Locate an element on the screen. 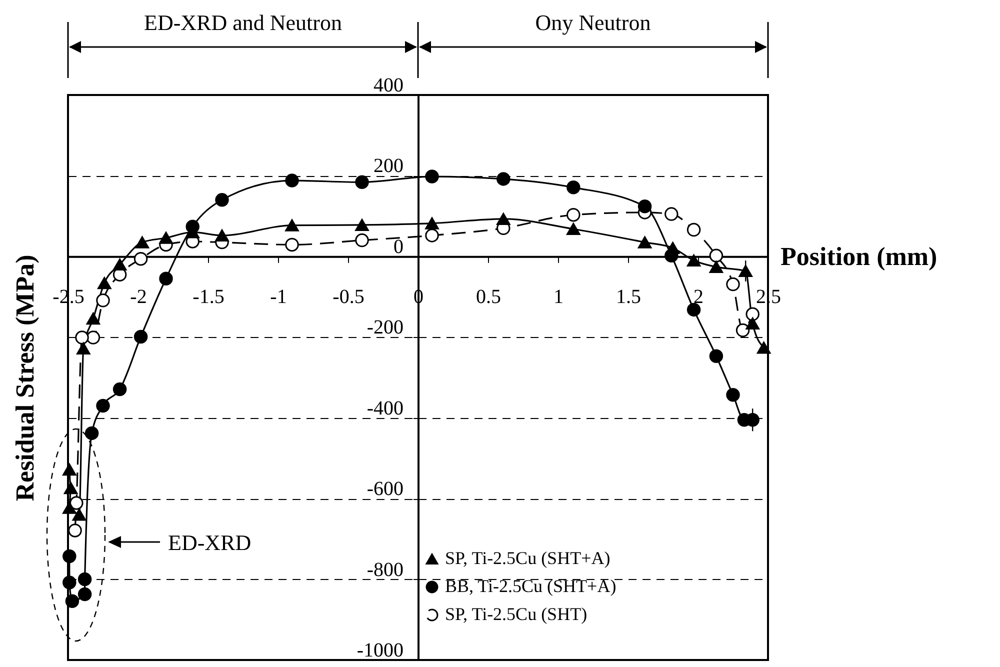 The width and height of the screenshot is (1000, 667). y-tick-label: -1000 is located at coordinates (380, 651).